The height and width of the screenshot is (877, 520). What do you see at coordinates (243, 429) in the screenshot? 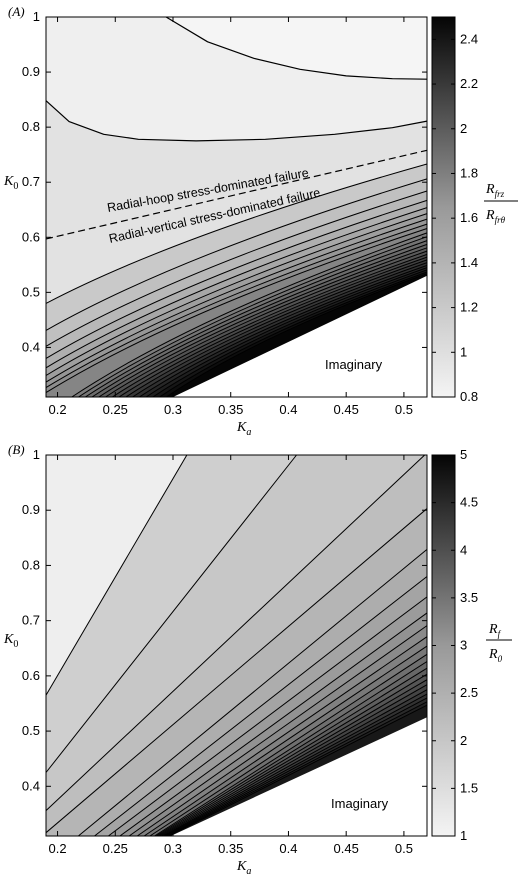
I see `panel-a-xlabel: Ka` at bounding box center [243, 429].